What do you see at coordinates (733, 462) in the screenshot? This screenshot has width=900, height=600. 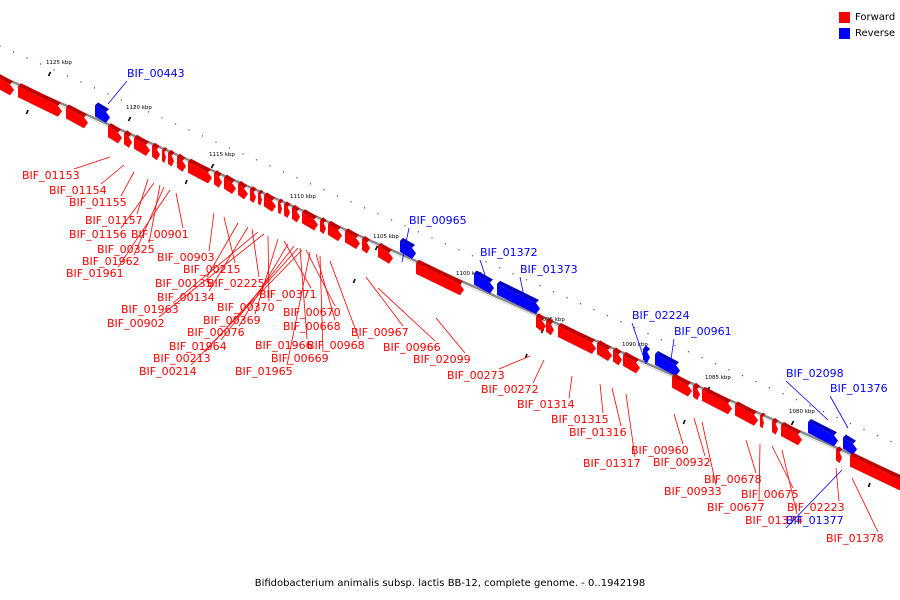 I see `gene-label-bif-00678: BIF_00678` at bounding box center [733, 462].